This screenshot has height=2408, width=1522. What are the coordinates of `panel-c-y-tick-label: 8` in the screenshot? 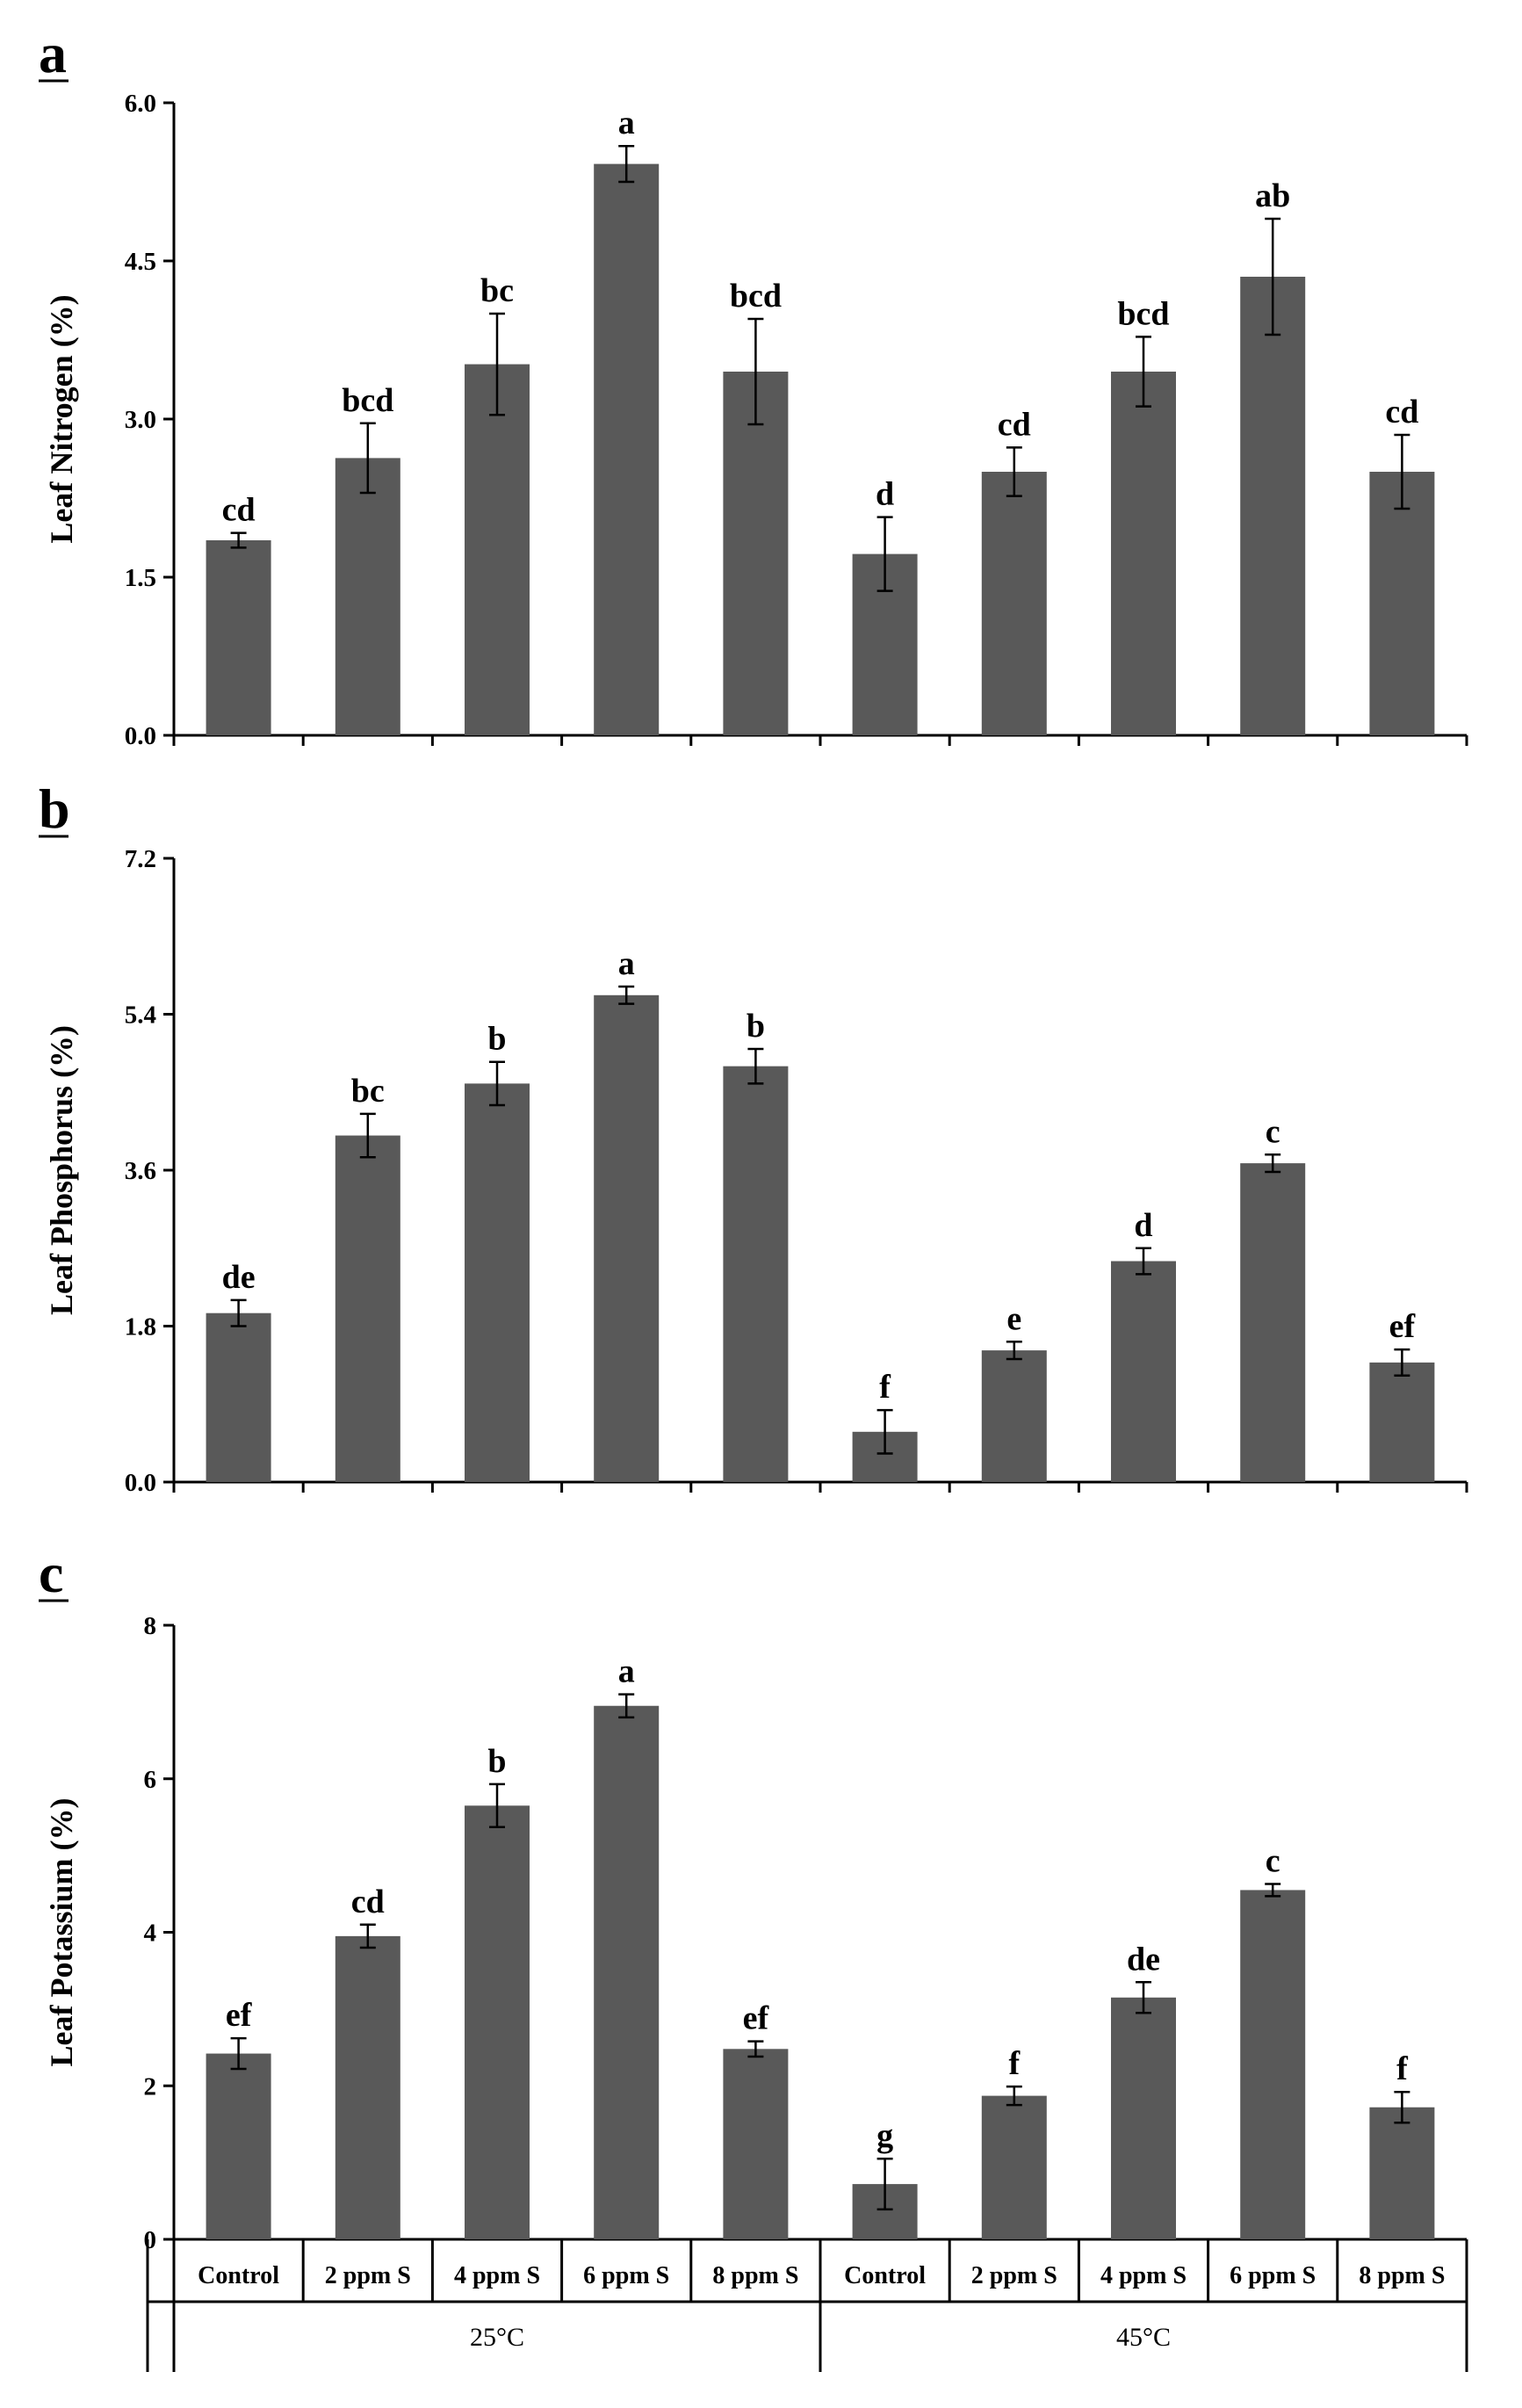 It's located at (150, 1626).